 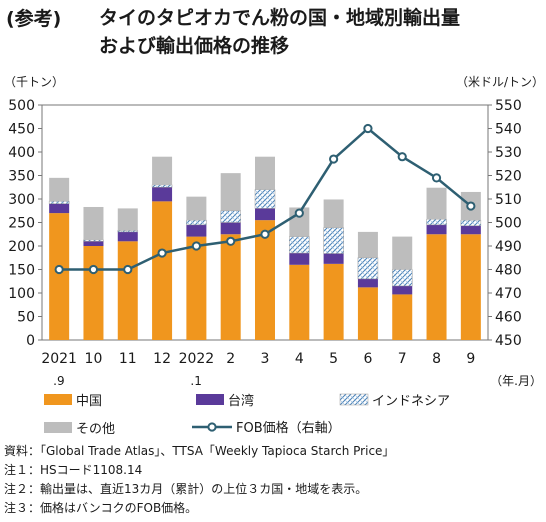 I want to click on x-tick-label: 9, so click(x=470, y=359).